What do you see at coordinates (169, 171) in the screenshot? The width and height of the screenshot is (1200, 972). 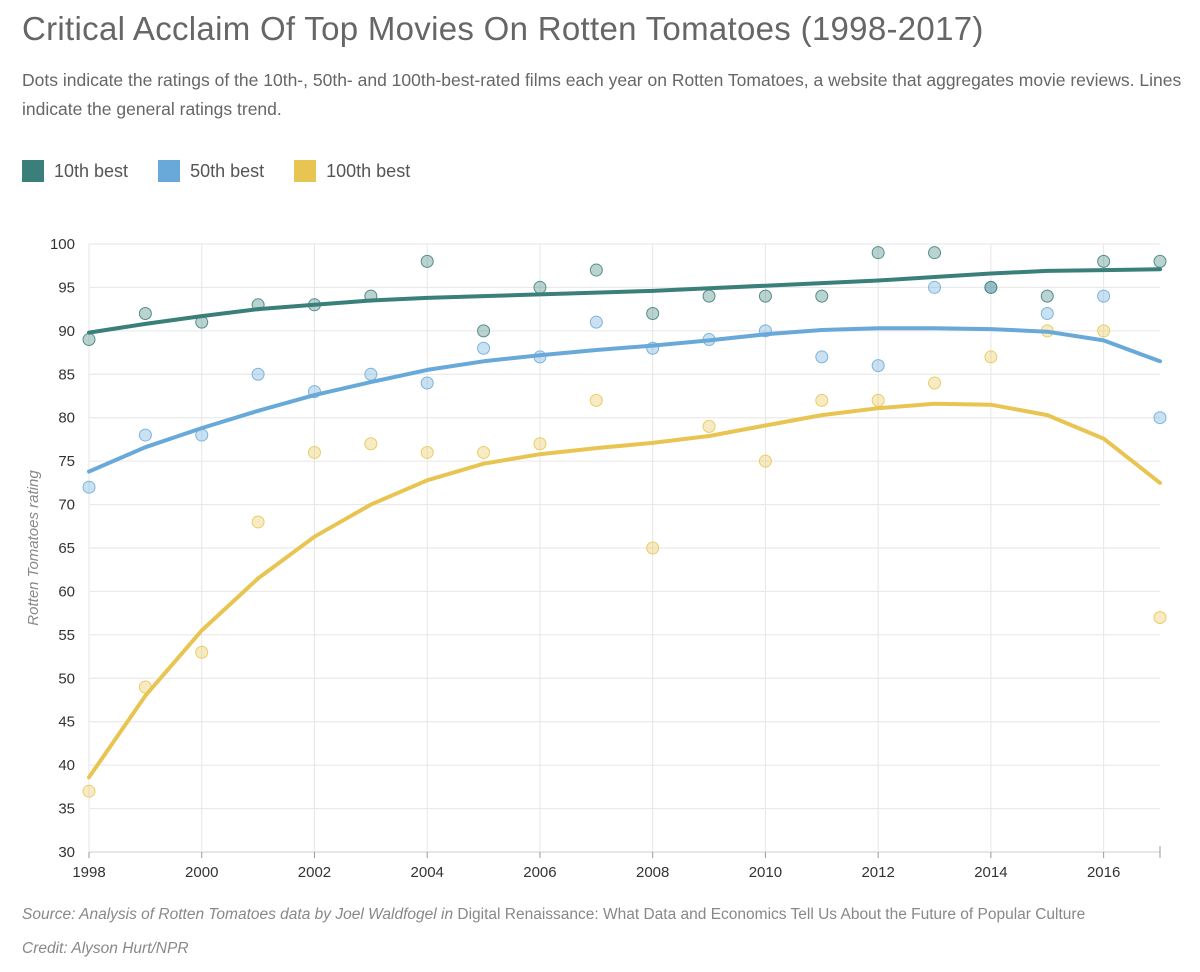 I see `legend-swatch-50th` at bounding box center [169, 171].